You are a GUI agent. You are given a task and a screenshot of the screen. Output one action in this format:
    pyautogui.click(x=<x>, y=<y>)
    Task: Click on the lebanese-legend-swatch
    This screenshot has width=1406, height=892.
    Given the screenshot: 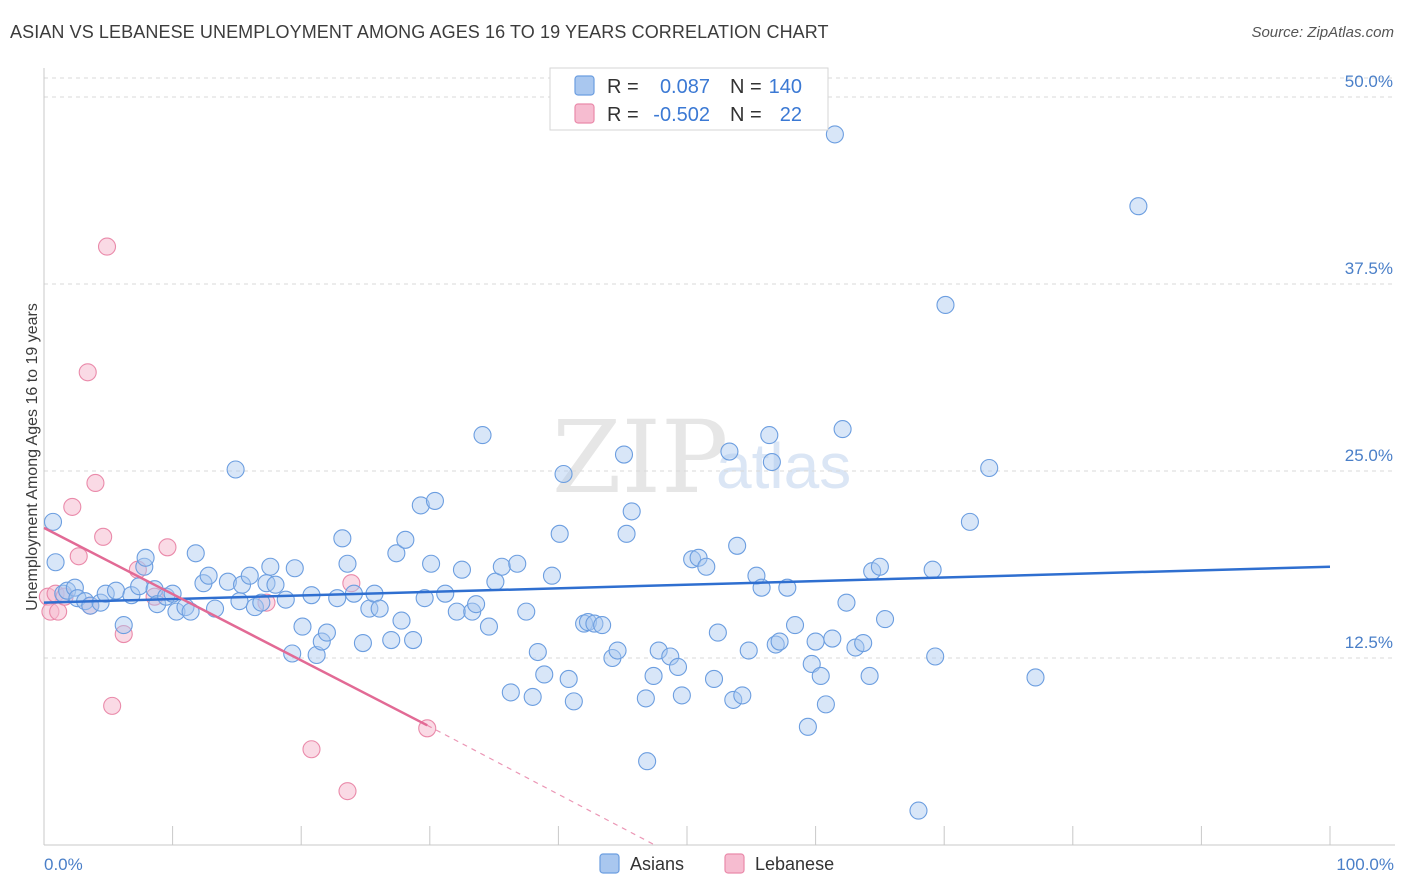 What is the action you would take?
    pyautogui.click(x=584, y=113)
    